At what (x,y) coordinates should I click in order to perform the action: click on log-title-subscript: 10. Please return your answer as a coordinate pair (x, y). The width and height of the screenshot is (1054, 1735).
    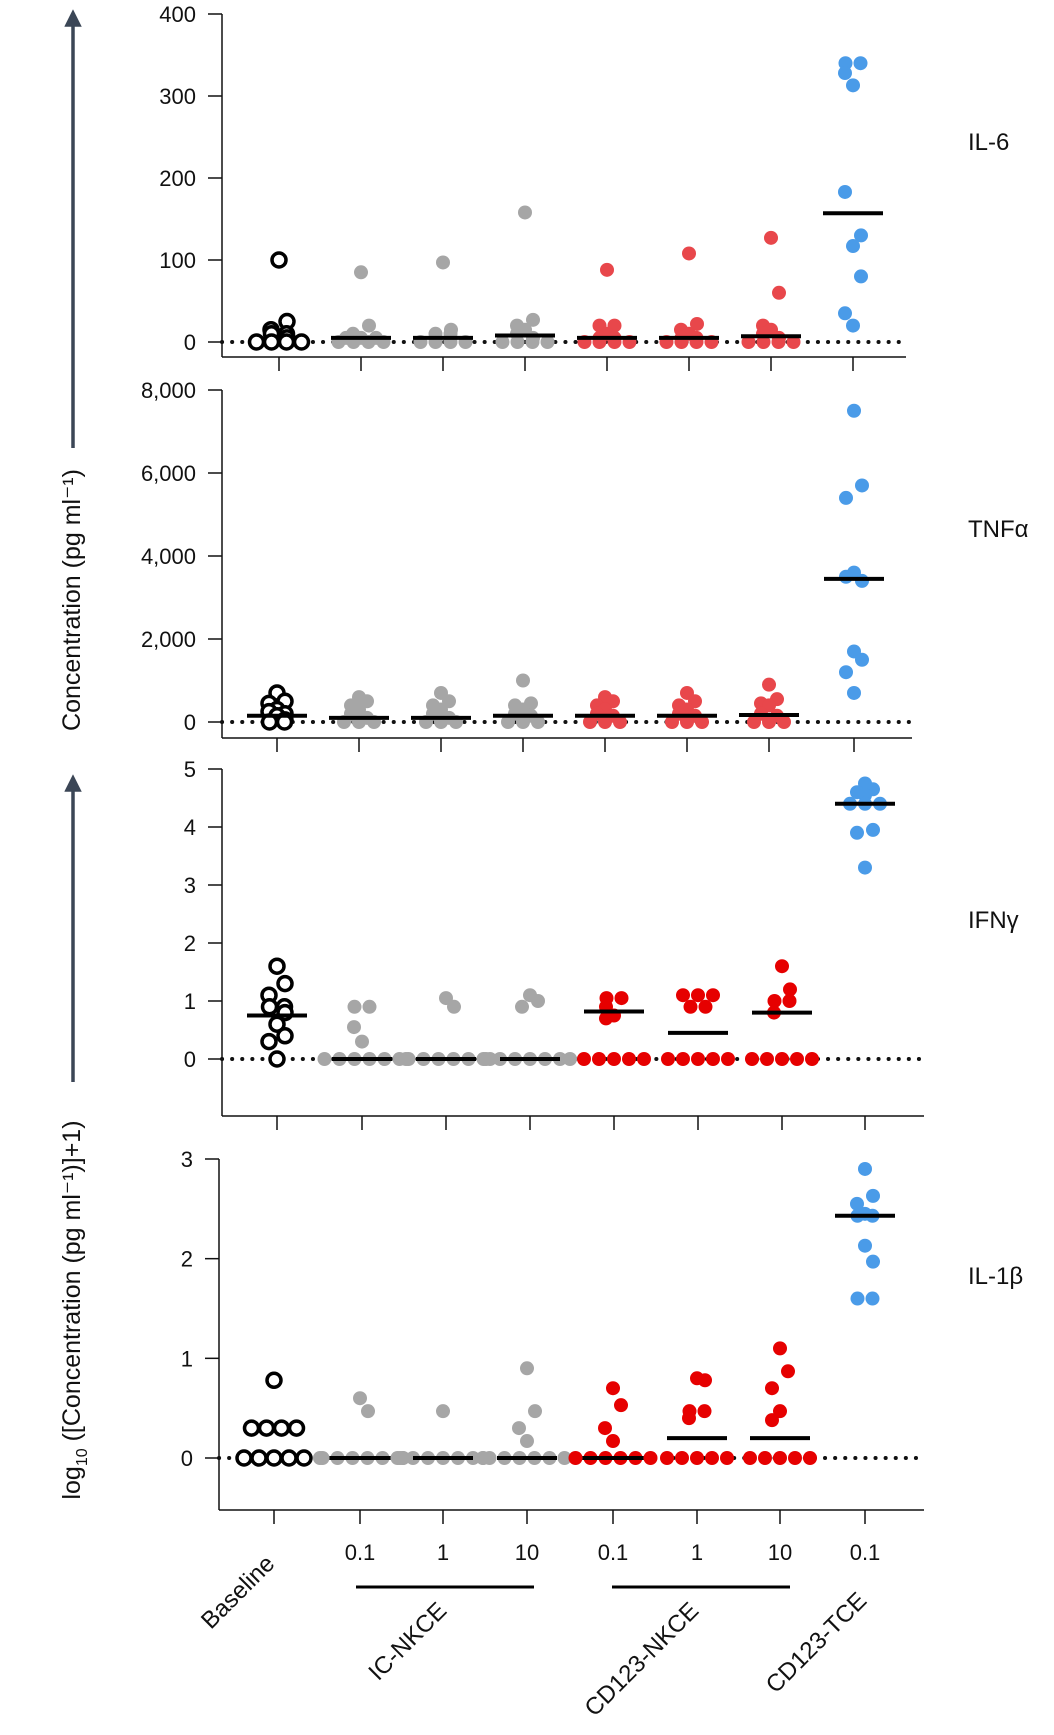
    Looking at the image, I should click on (82, 1457).